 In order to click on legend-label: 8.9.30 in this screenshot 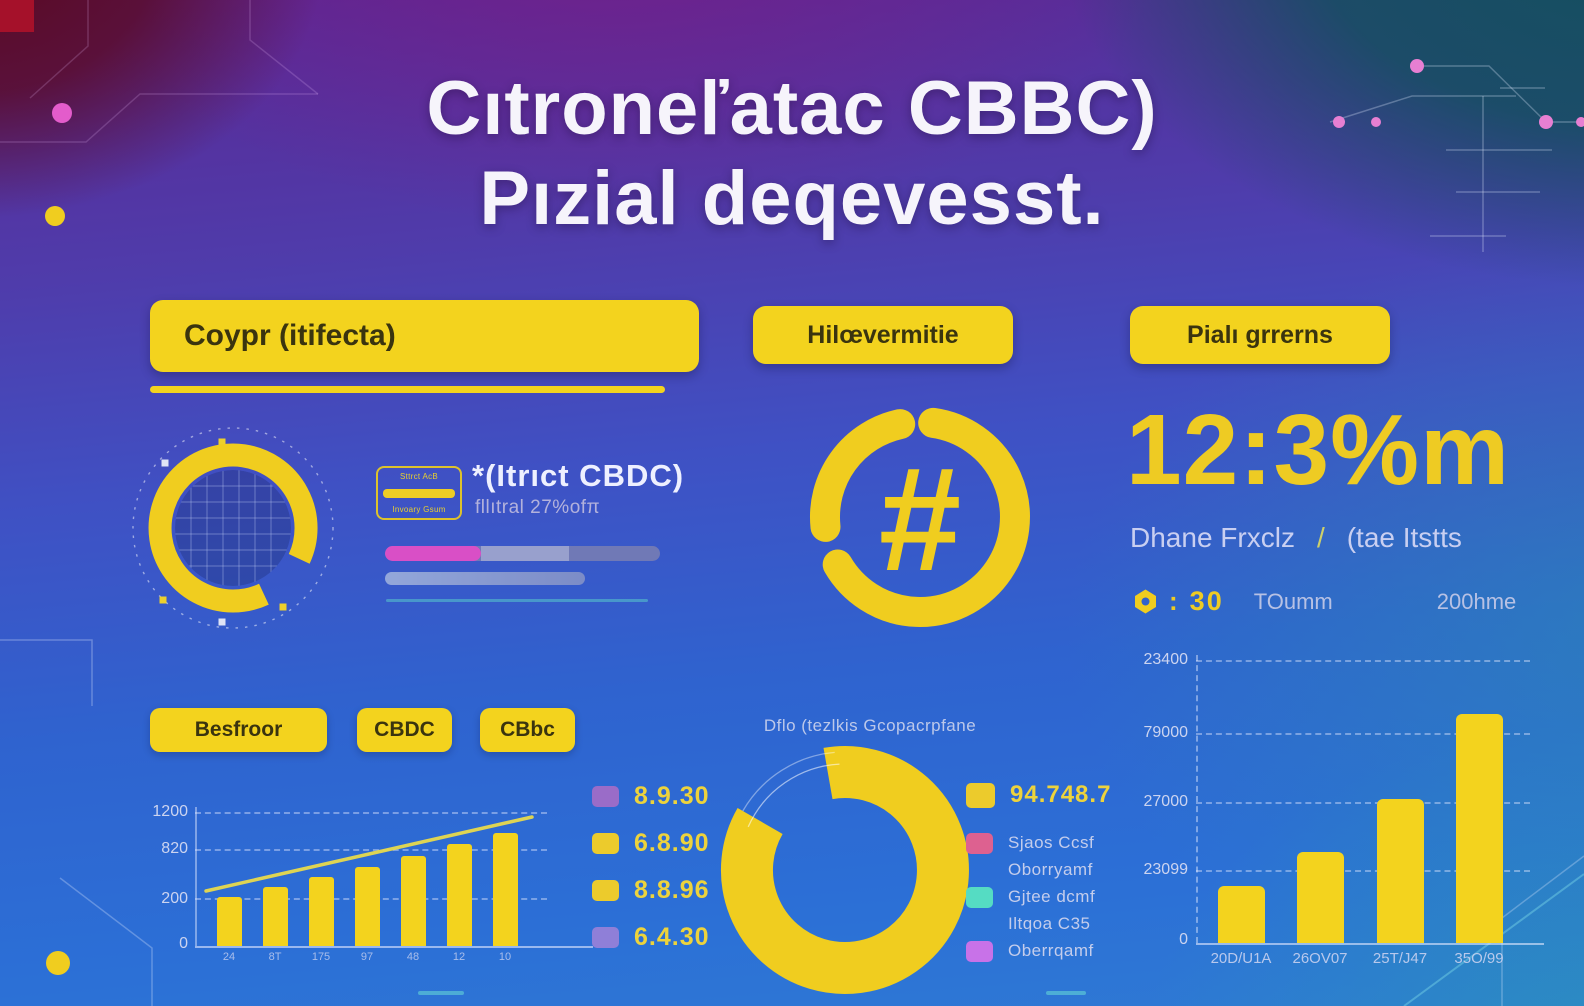, I will do `click(672, 795)`.